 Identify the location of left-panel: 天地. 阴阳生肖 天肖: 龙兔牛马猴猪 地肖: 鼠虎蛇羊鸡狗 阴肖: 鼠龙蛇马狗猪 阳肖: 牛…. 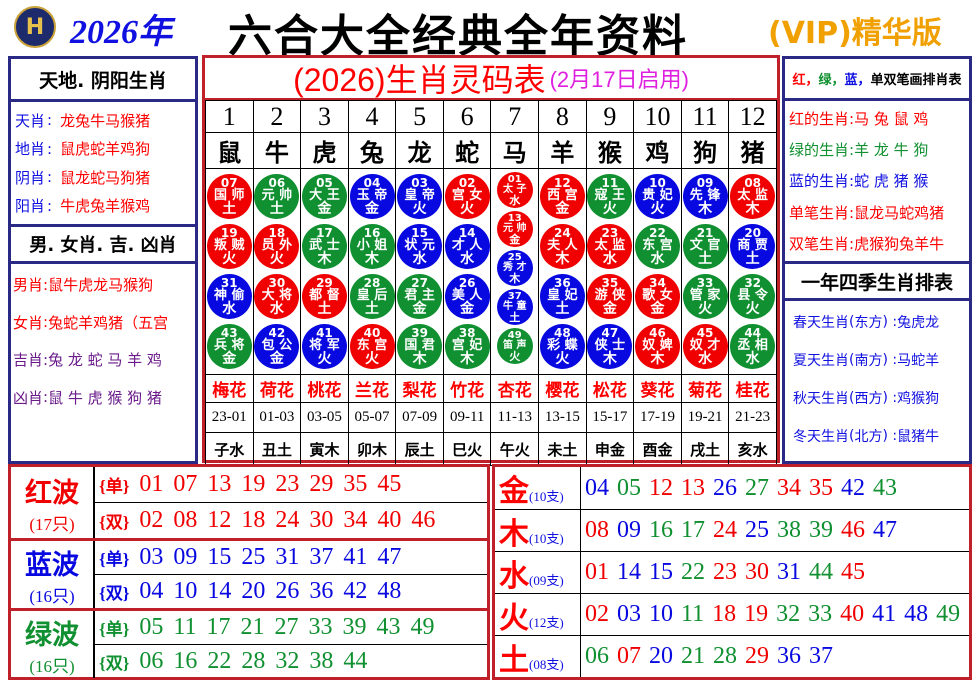
(103, 260).